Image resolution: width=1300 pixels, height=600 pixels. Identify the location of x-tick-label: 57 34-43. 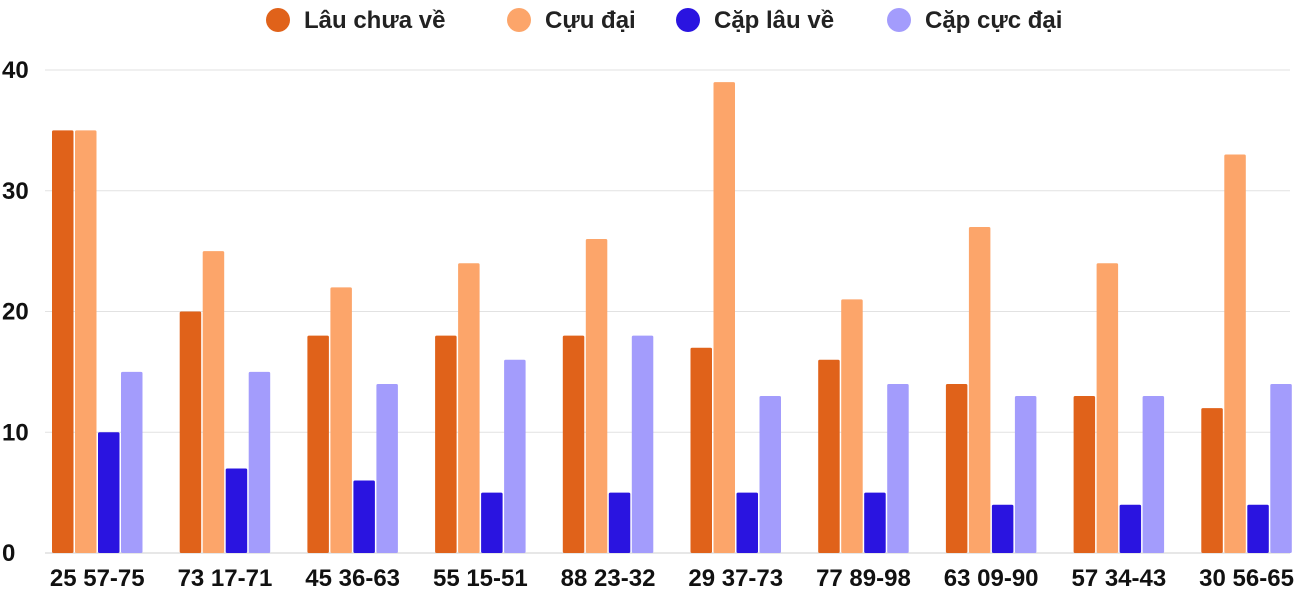
(1118, 578).